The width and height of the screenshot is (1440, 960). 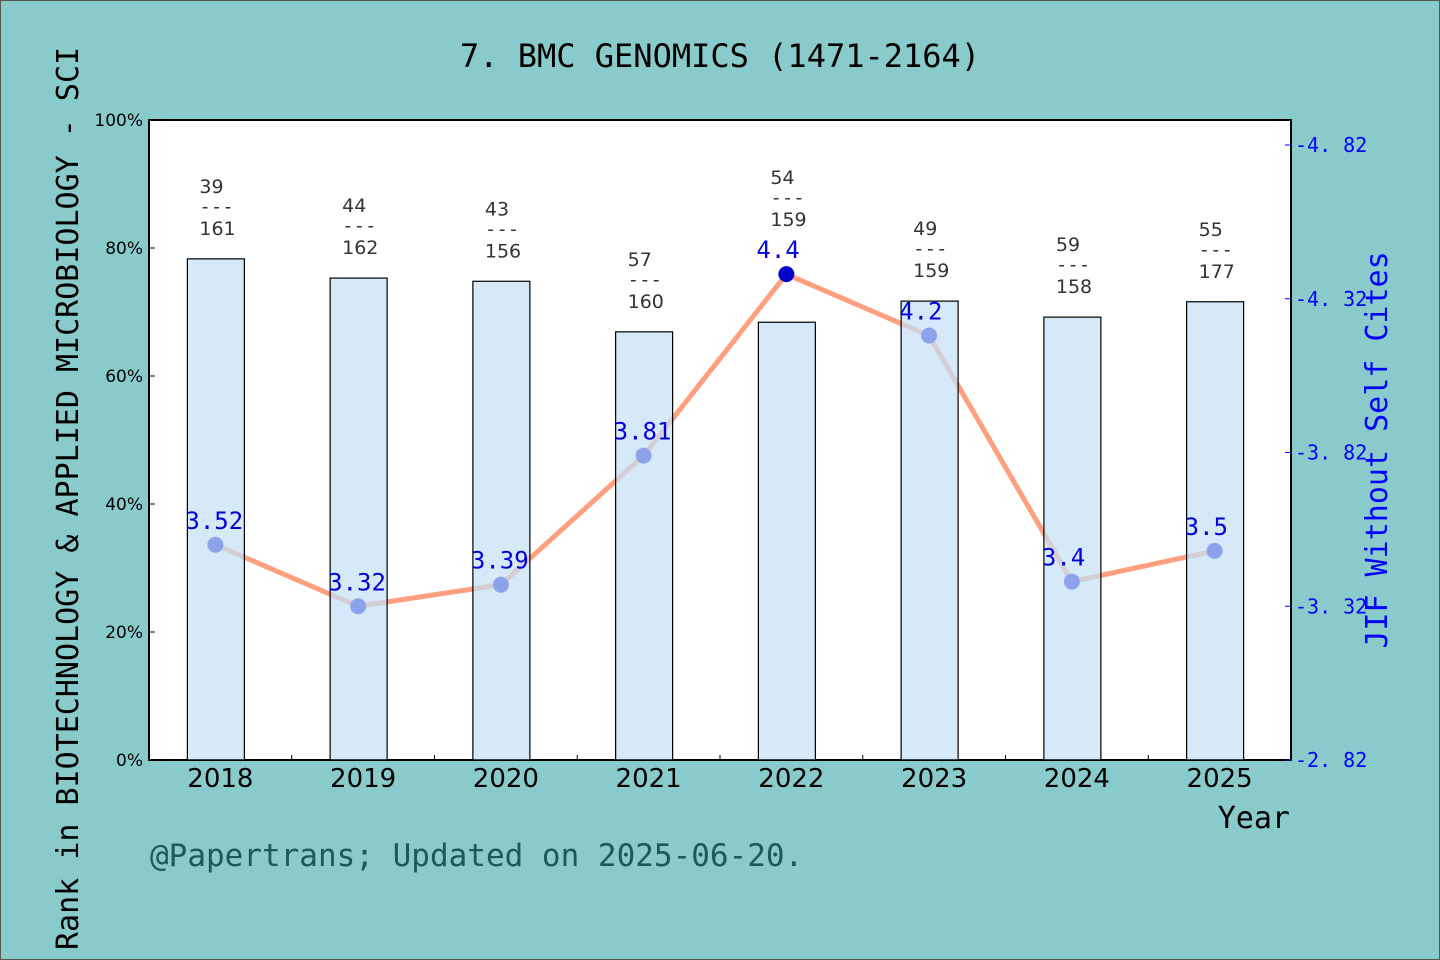 I want to click on jif-label: 3.81, so click(x=643, y=432).